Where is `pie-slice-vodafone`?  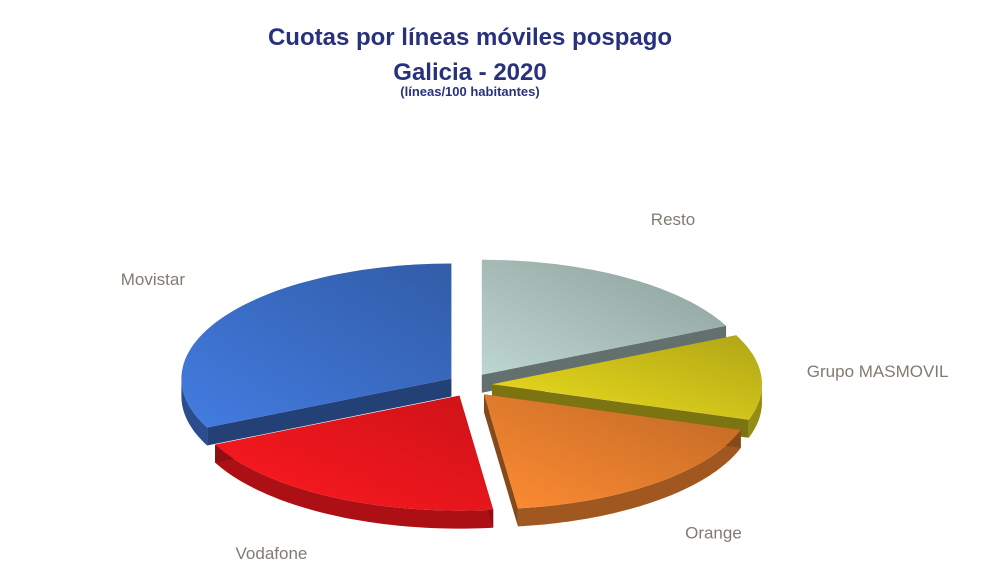 pie-slice-vodafone is located at coordinates (354, 453).